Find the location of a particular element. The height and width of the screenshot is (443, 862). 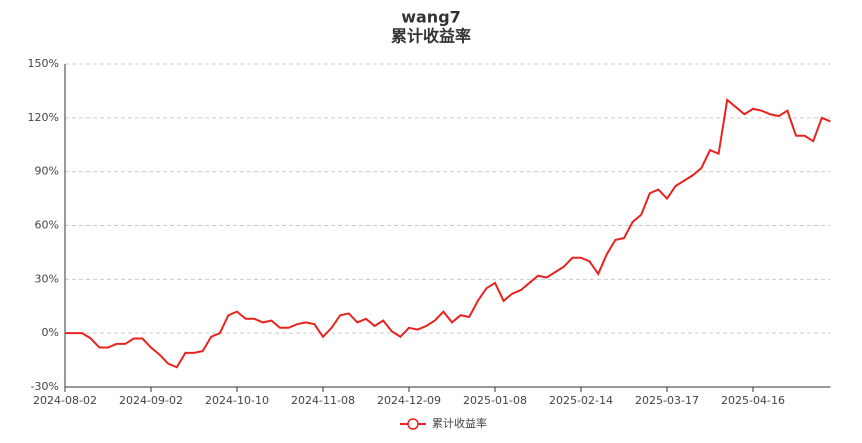

x-tick-label: 2024-09-02 is located at coordinates (151, 400).